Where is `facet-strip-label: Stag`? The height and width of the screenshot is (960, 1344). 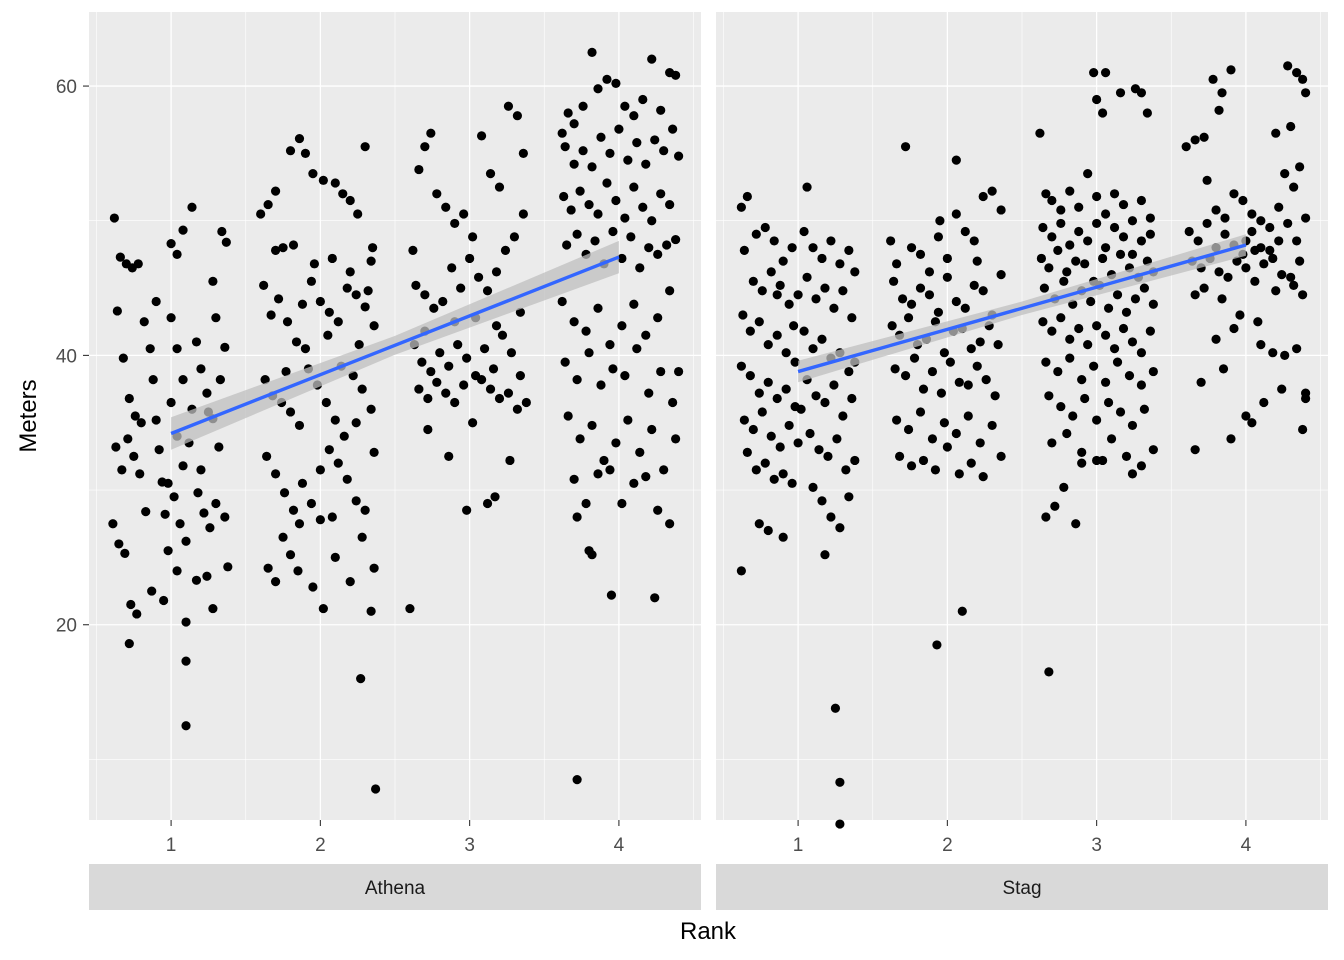
facet-strip-label: Stag is located at coordinates (1021, 888).